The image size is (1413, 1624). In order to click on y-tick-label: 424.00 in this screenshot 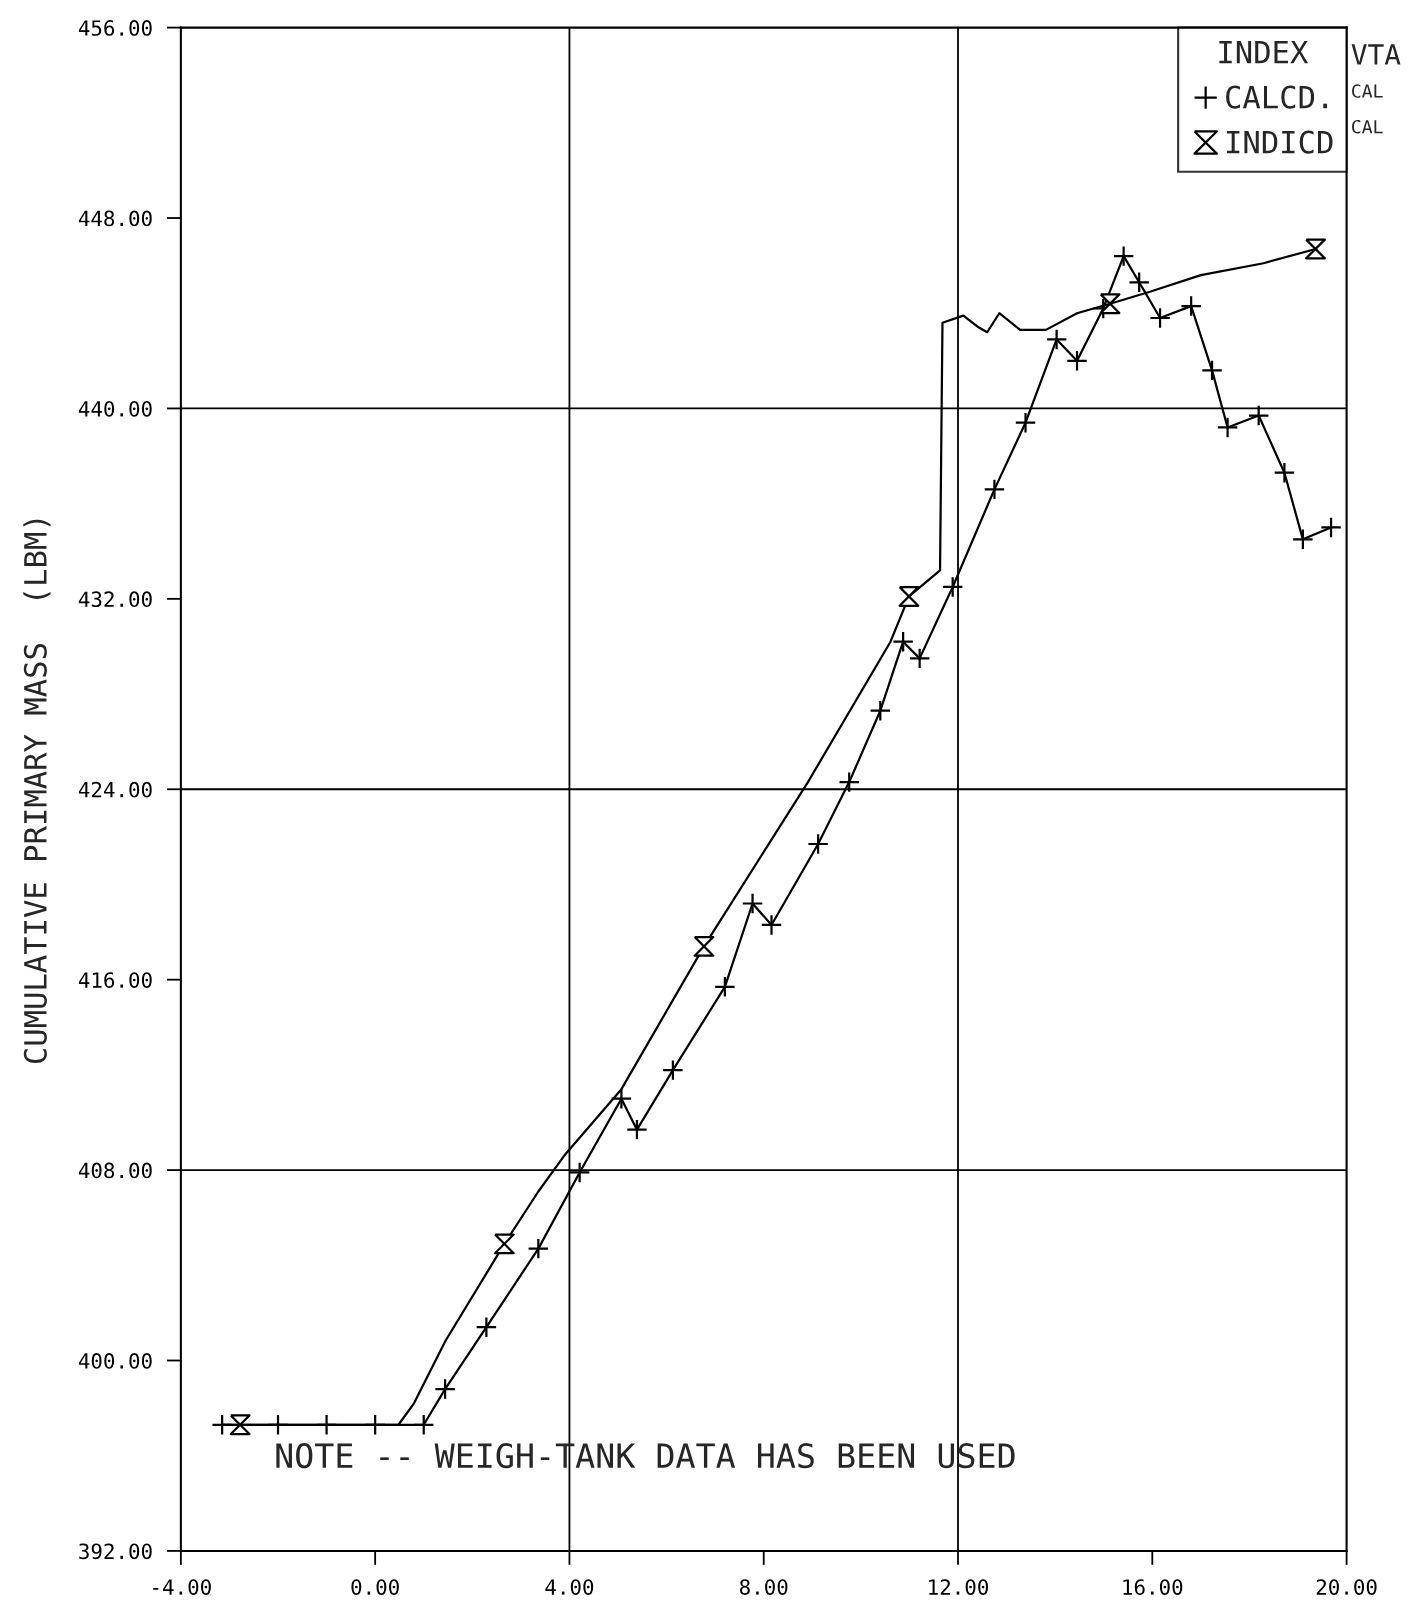, I will do `click(115, 789)`.